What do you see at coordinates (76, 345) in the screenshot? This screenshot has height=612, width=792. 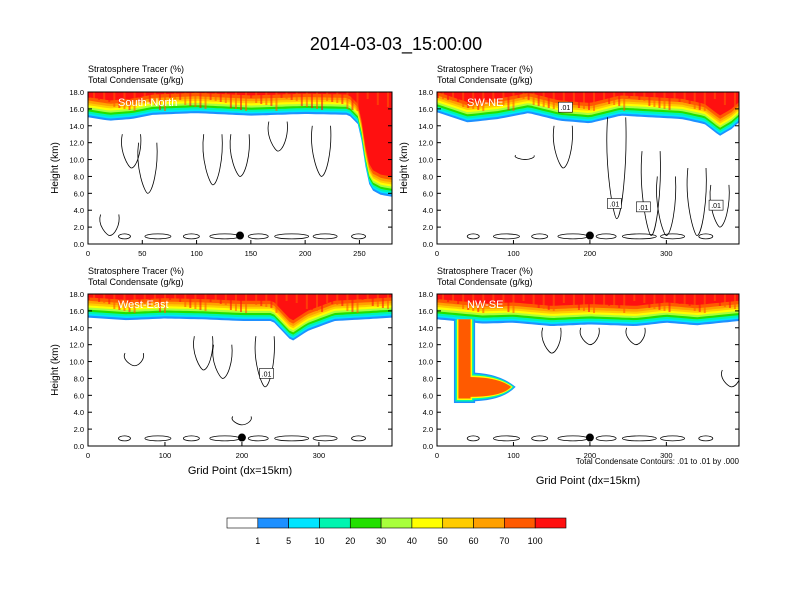 I see `y-tick-label: 12.0` at bounding box center [76, 345].